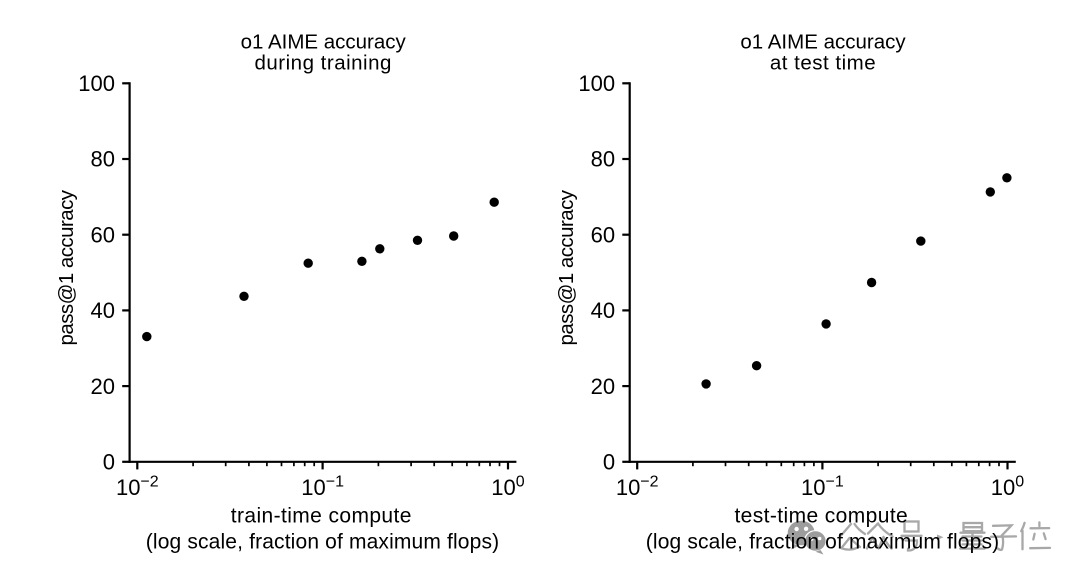  What do you see at coordinates (322, 63) in the screenshot?
I see `svg-text: during training` at bounding box center [322, 63].